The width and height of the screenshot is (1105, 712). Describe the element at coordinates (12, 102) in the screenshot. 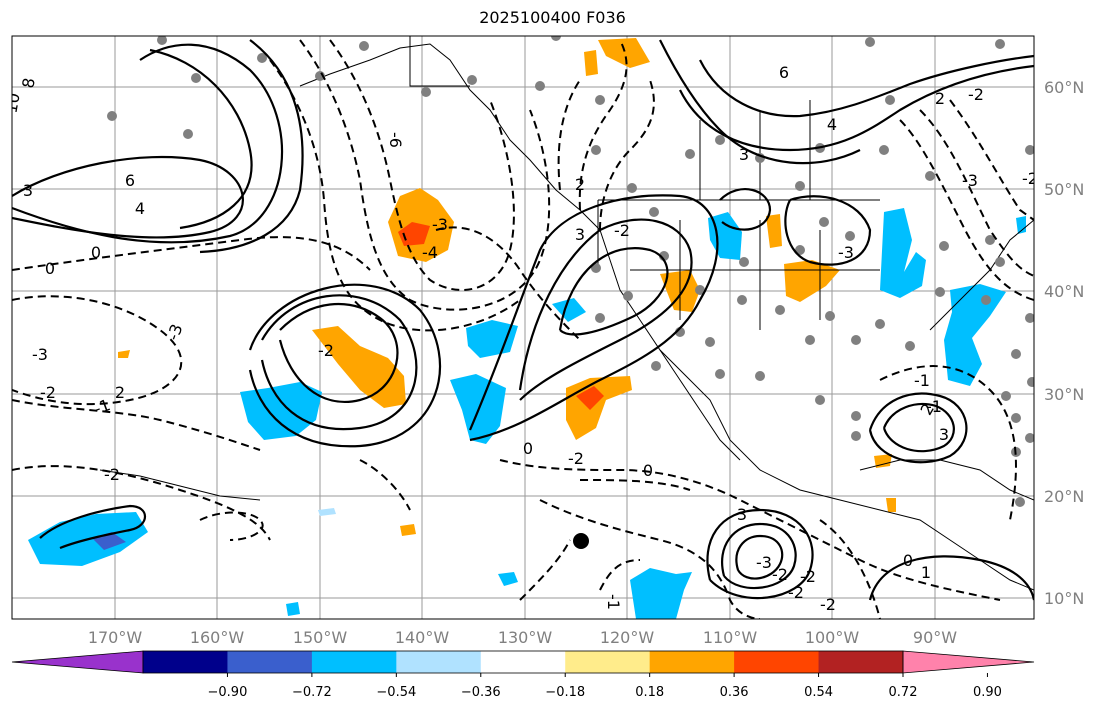

I see `contour-label: 10` at that location.